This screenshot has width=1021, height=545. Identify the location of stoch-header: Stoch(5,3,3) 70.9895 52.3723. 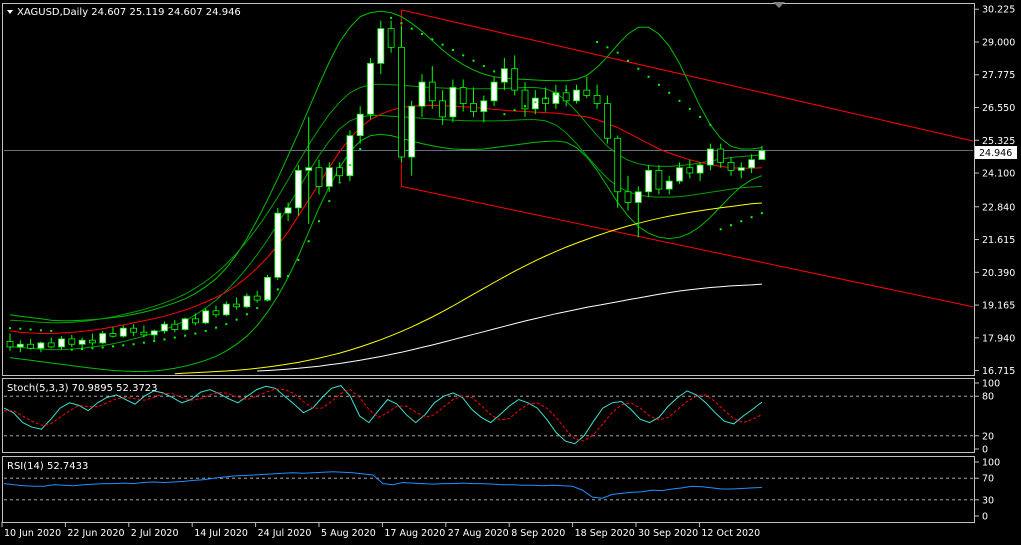
(82, 388).